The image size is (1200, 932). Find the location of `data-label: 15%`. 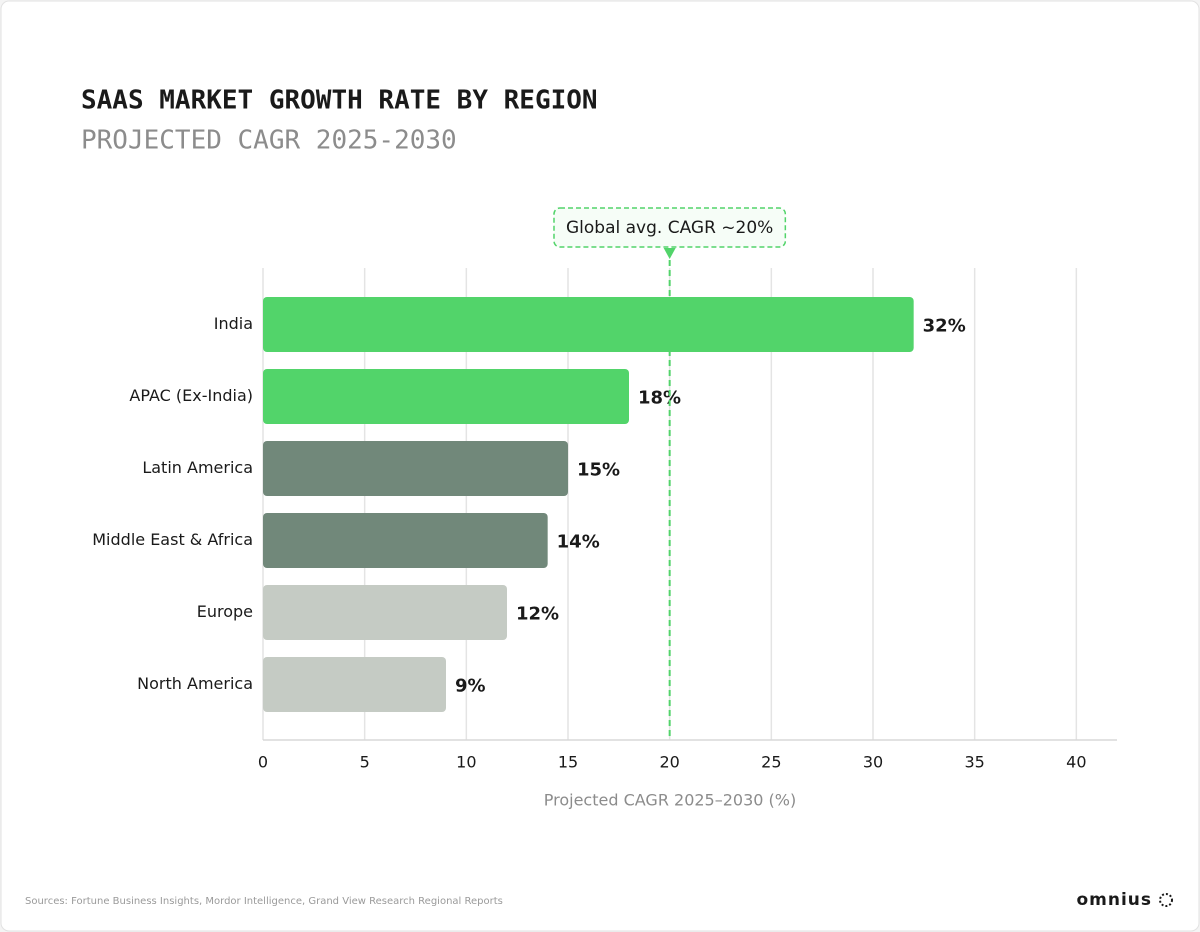

data-label: 15% is located at coordinates (598, 470).